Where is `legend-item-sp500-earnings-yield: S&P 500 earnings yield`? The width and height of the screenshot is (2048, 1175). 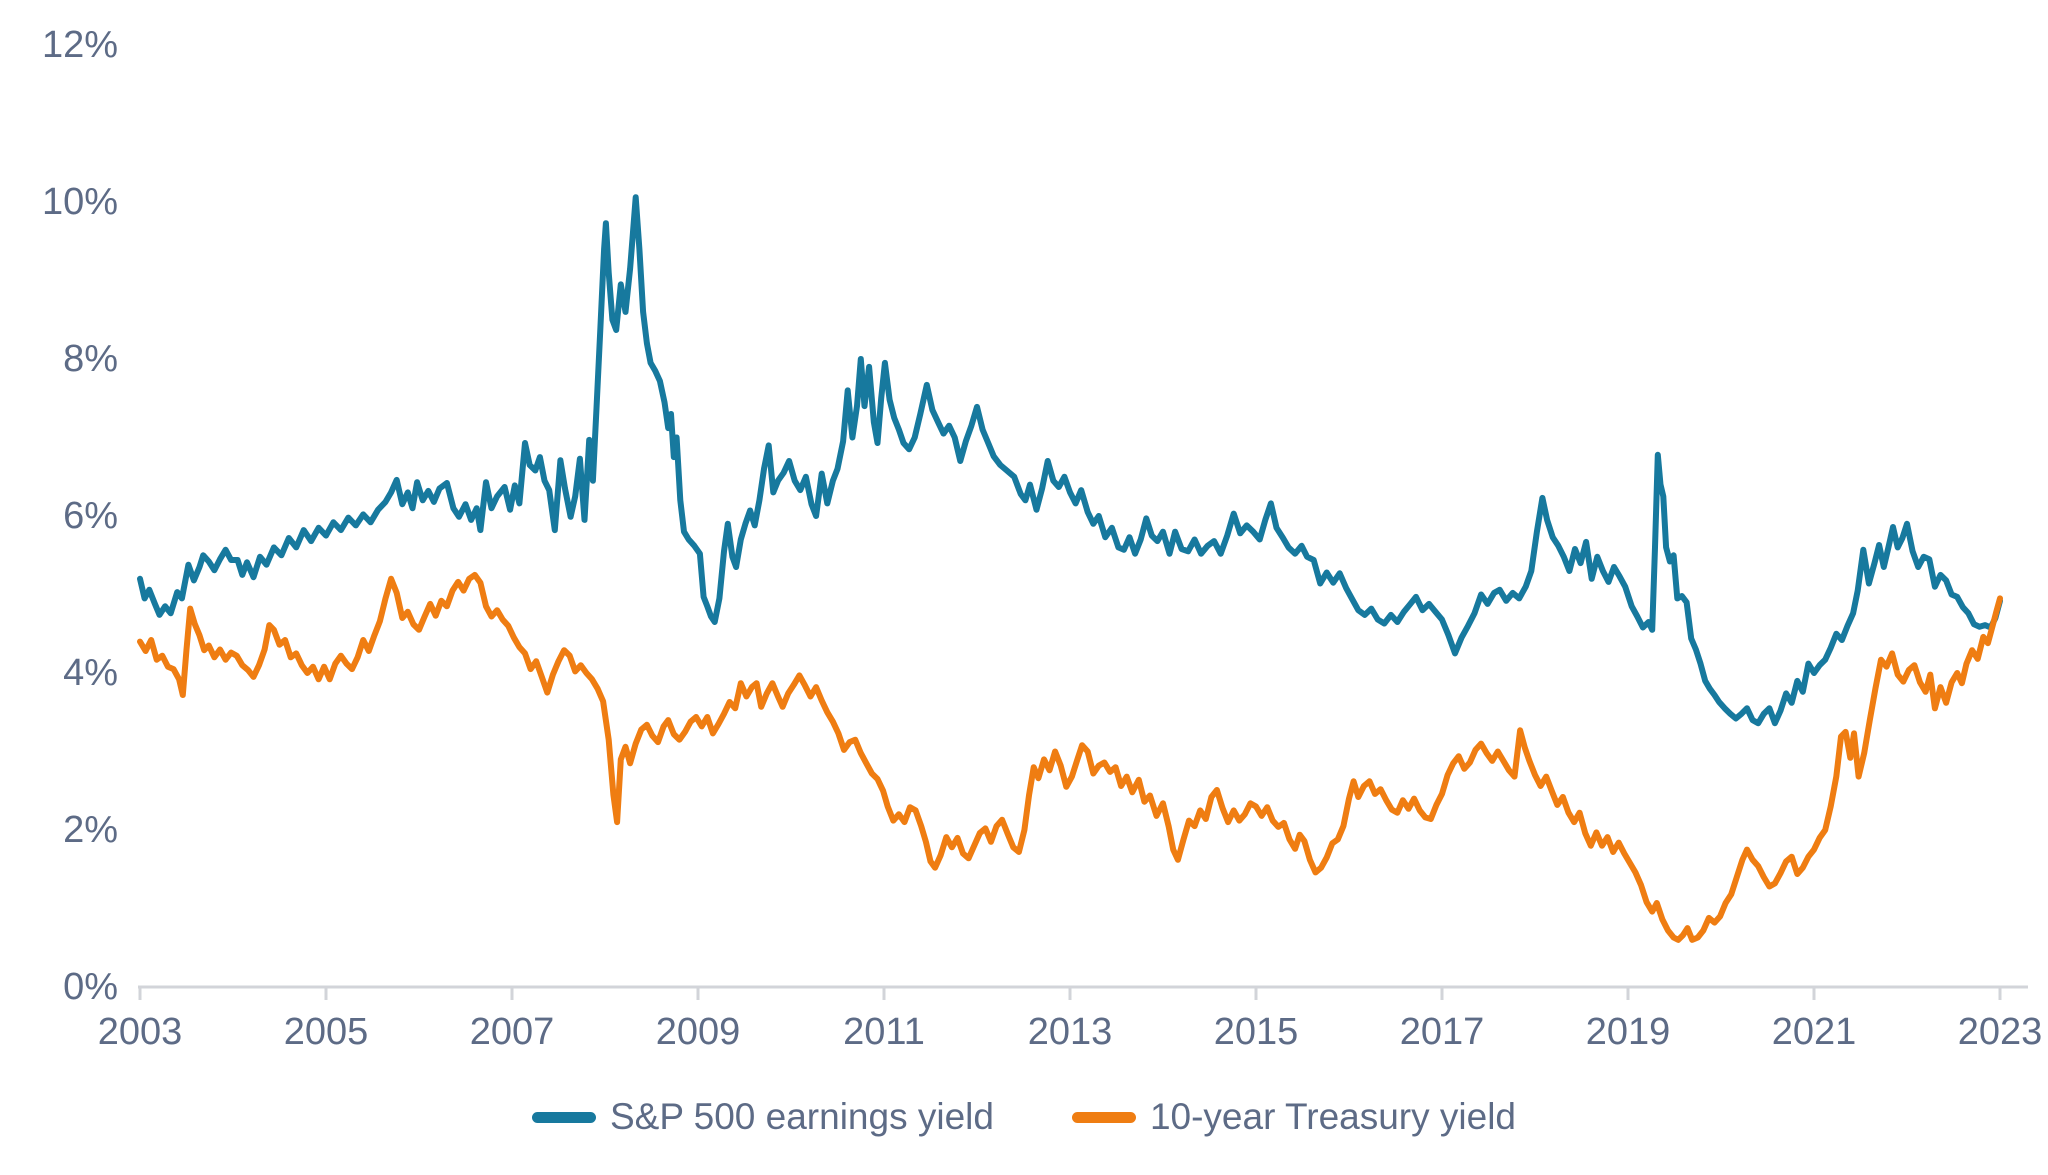 legend-item-sp500-earnings-yield: S&P 500 earnings yield is located at coordinates (762, 1117).